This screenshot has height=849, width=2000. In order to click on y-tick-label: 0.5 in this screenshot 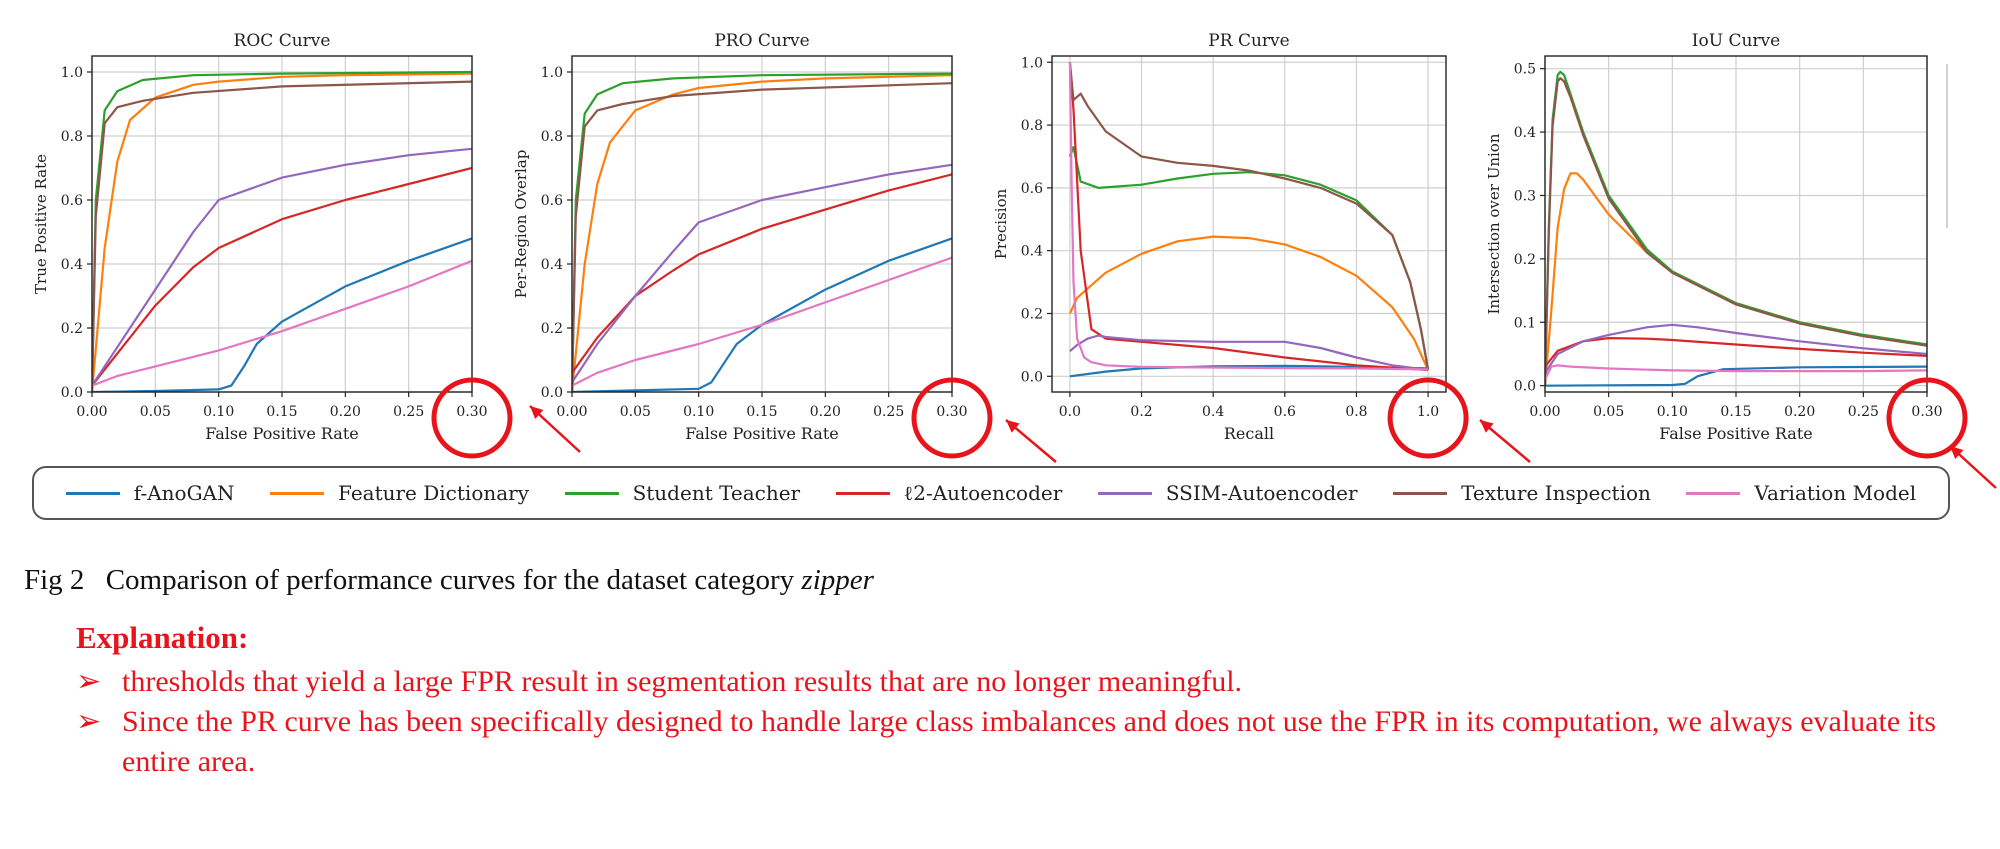, I will do `click(1525, 70)`.